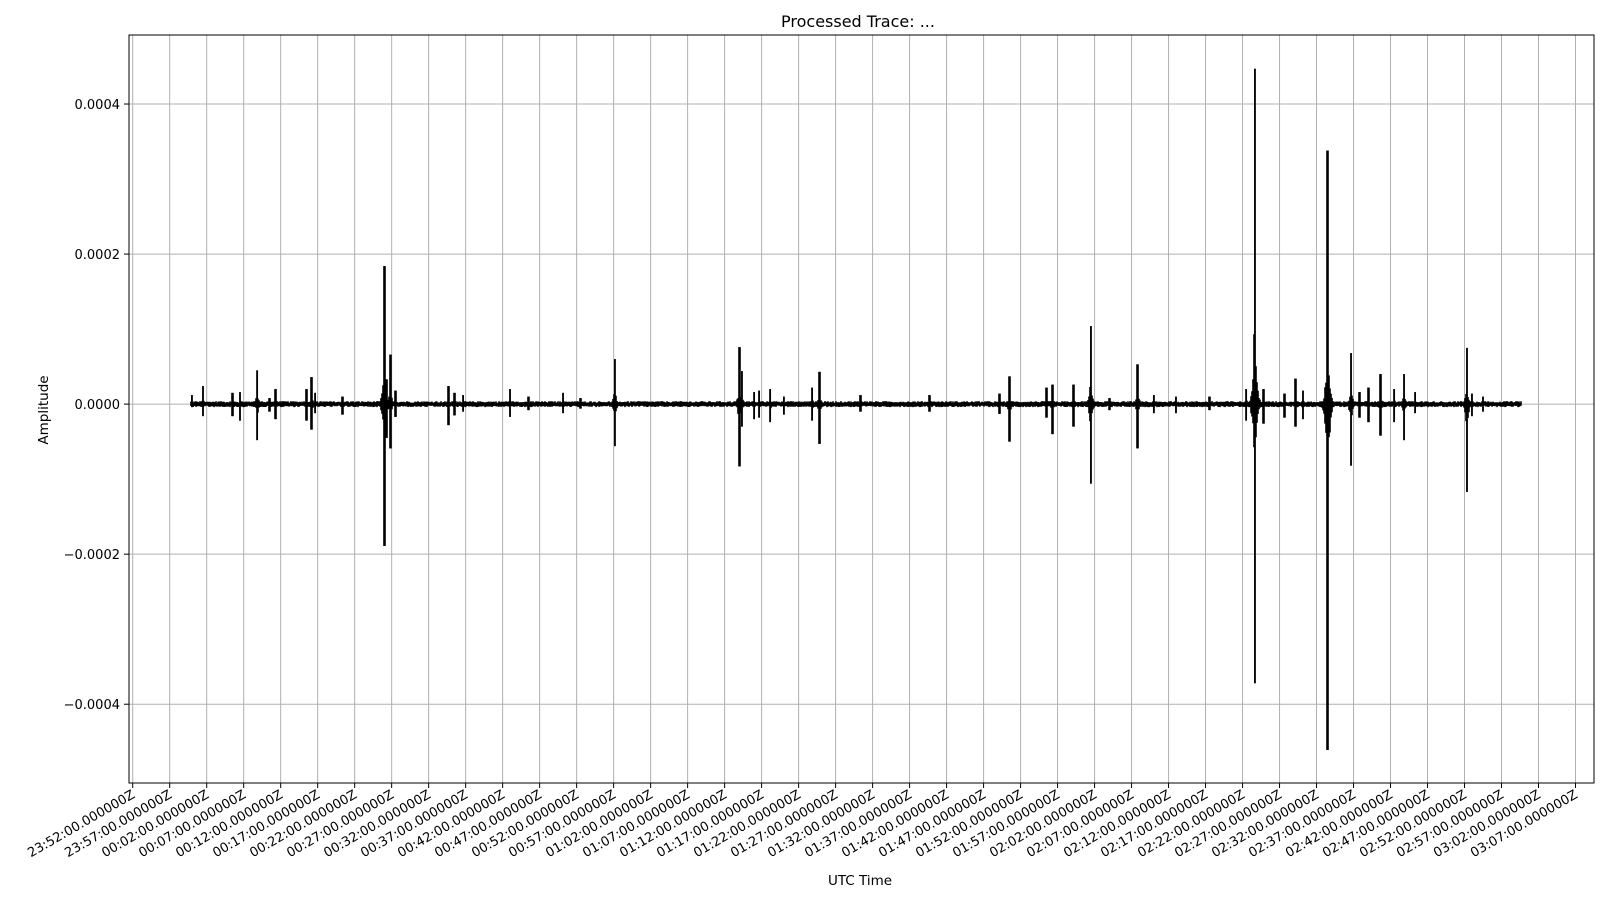  Describe the element at coordinates (44, 409) in the screenshot. I see `y-axis-label: Amplitude` at that location.